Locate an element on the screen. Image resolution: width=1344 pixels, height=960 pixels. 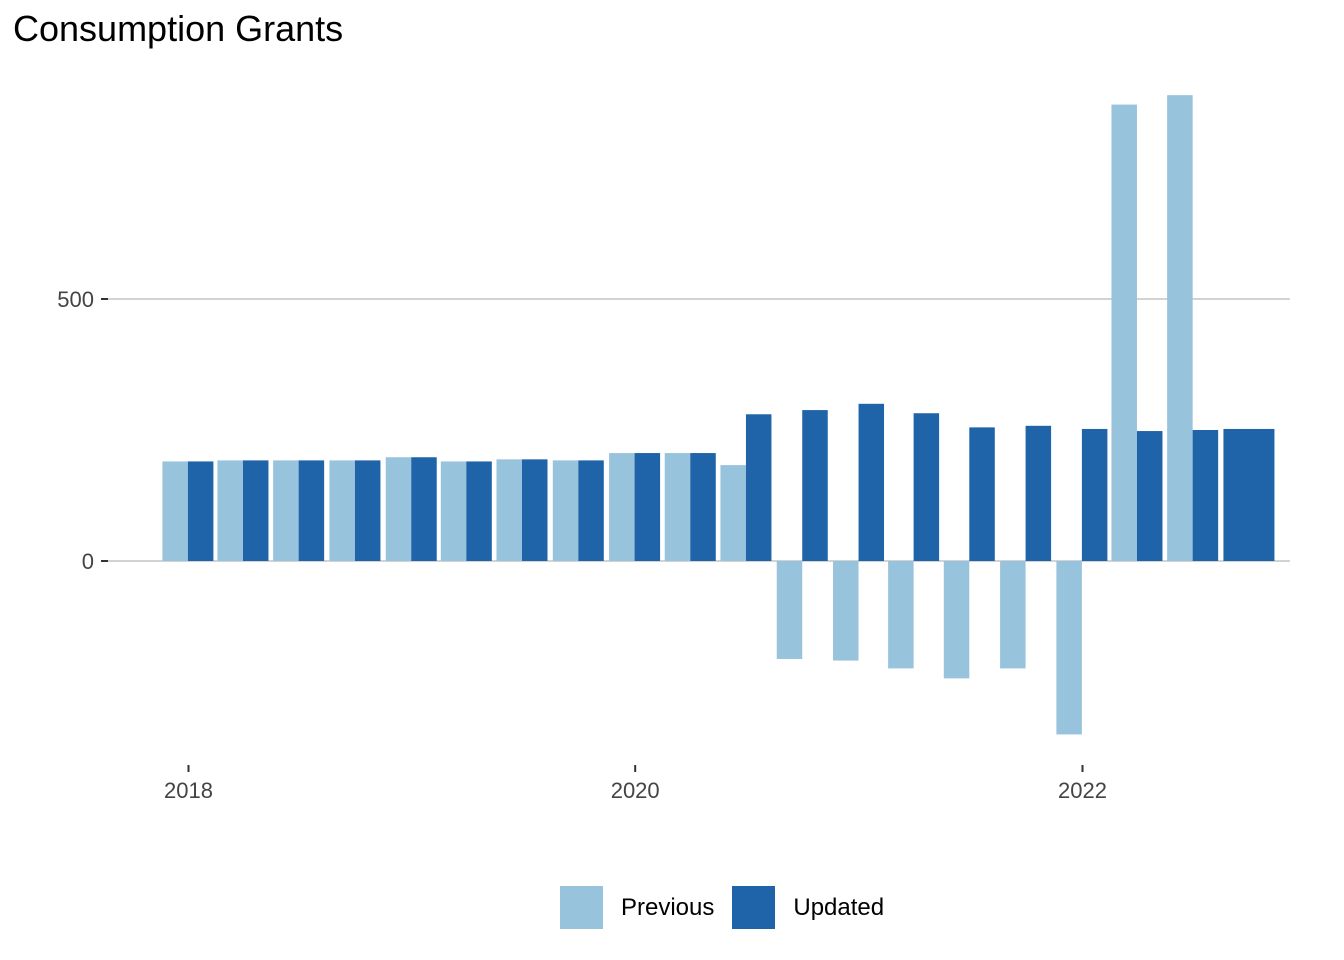
legend-item-updated: Updated is located at coordinates (808, 907).